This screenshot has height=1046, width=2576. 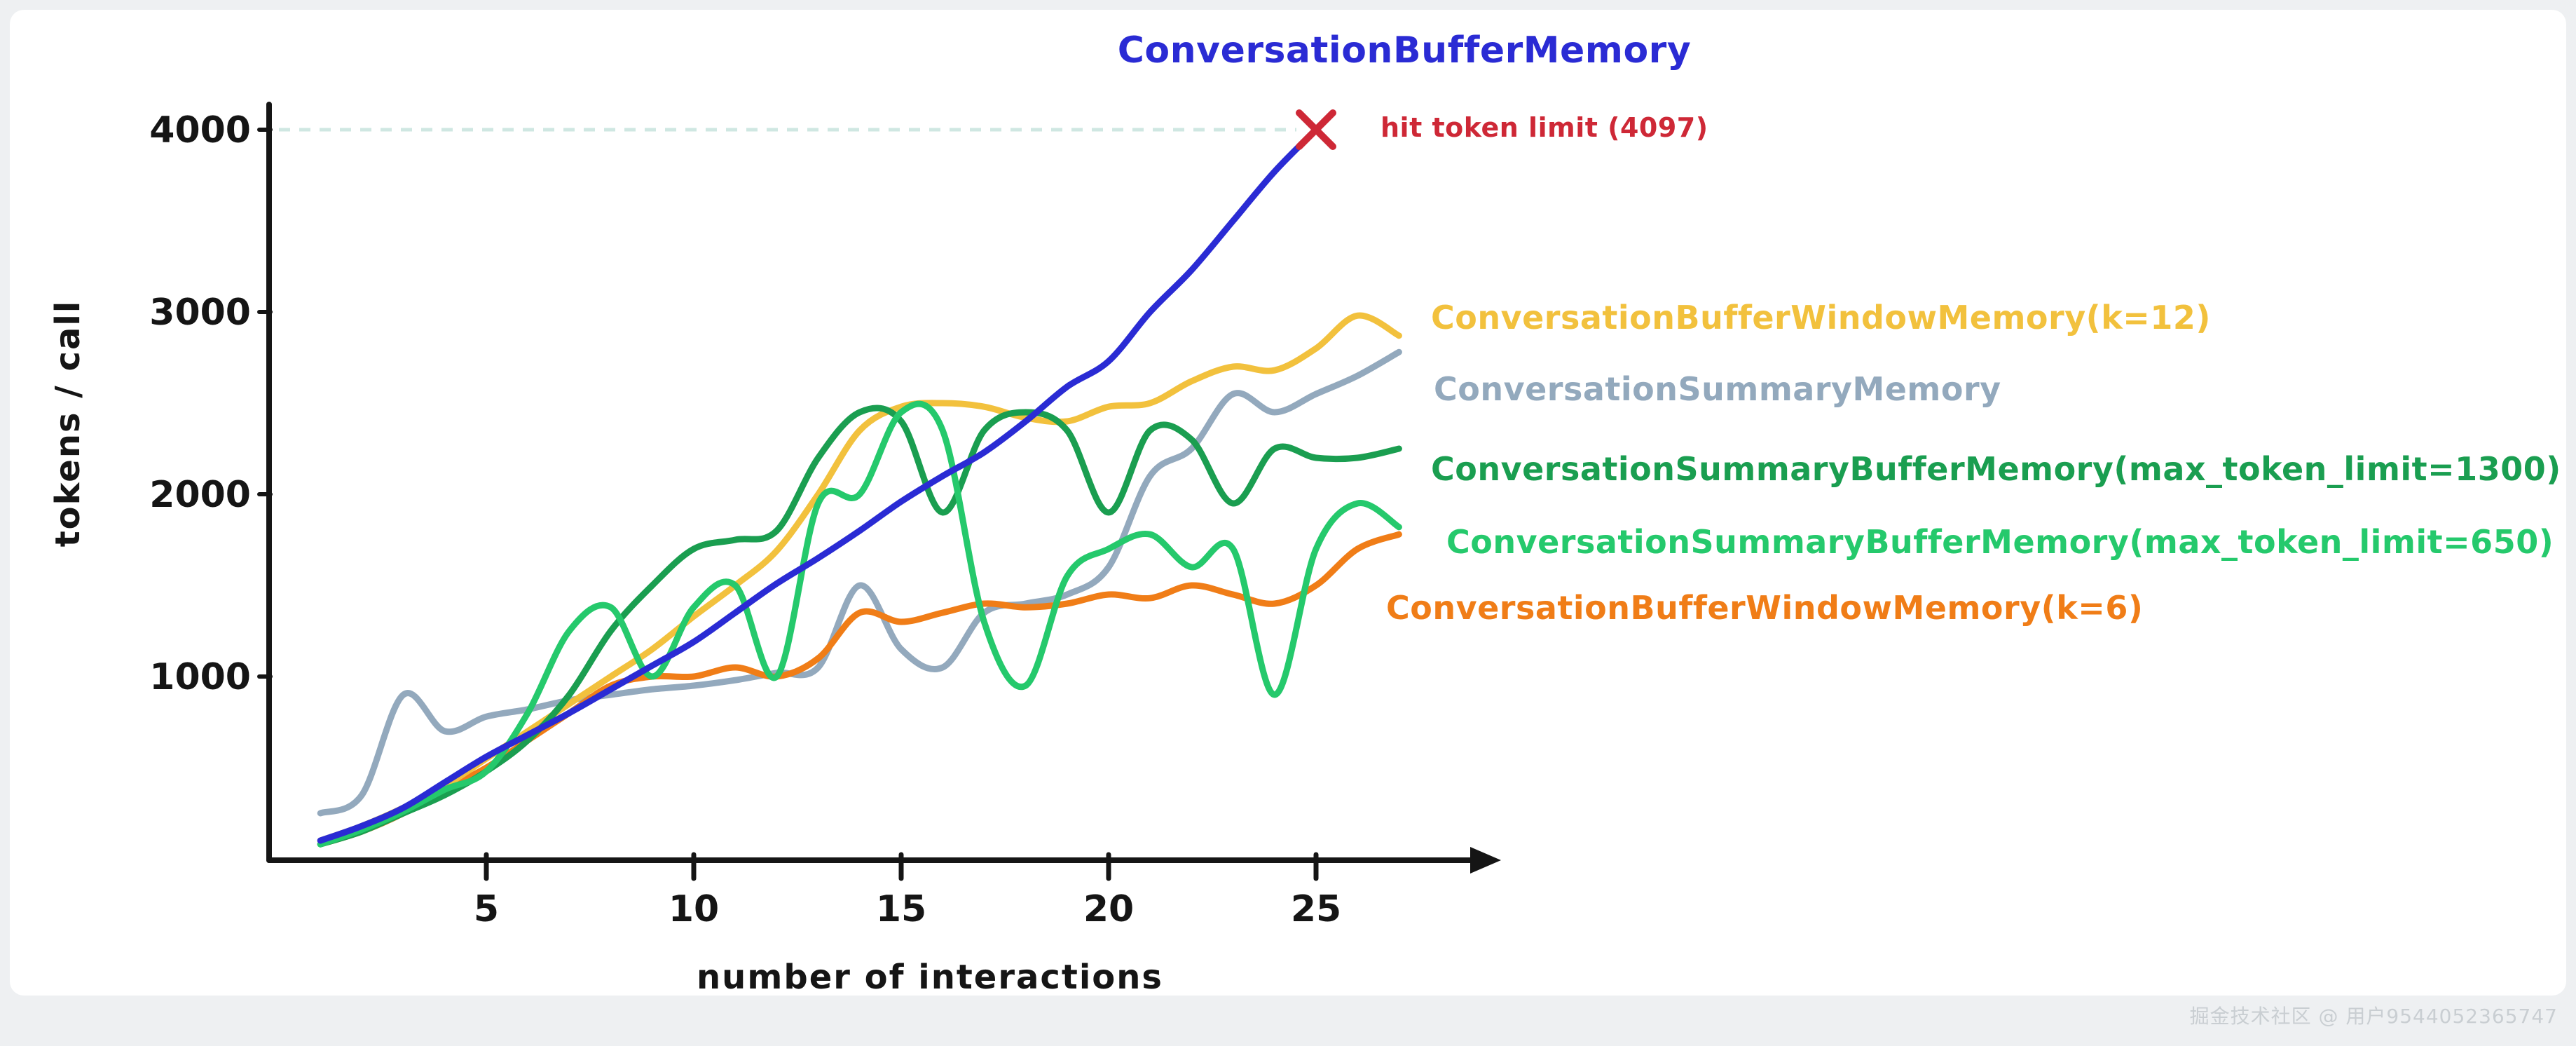 I want to click on y-tick-label: 2000, so click(x=200, y=495).